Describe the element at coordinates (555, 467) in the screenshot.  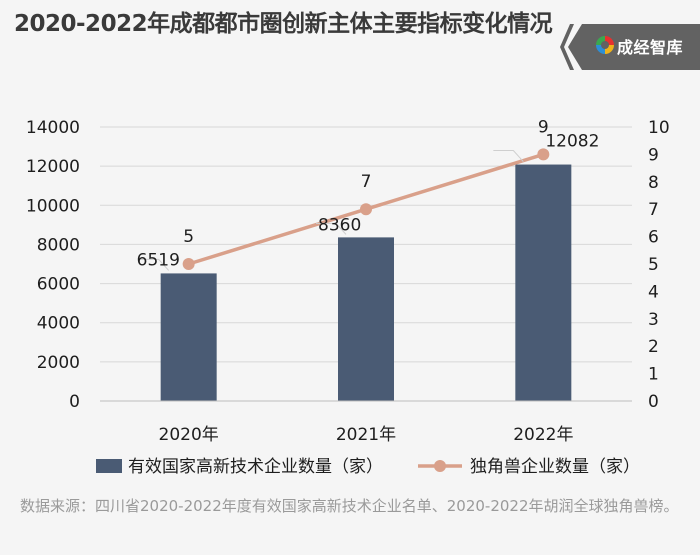
I see `legend-label-line: 独角兽企业数量（家）` at that location.